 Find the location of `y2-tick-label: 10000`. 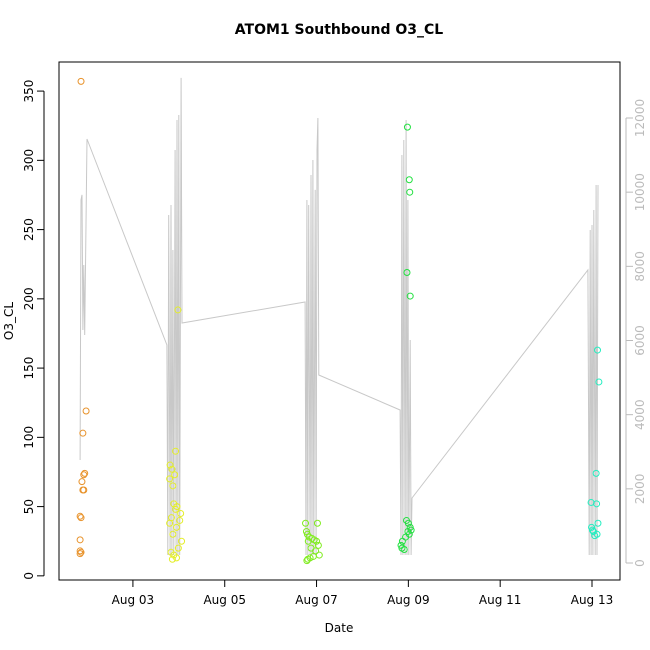

y2-tick-label: 10000 is located at coordinates (640, 192).